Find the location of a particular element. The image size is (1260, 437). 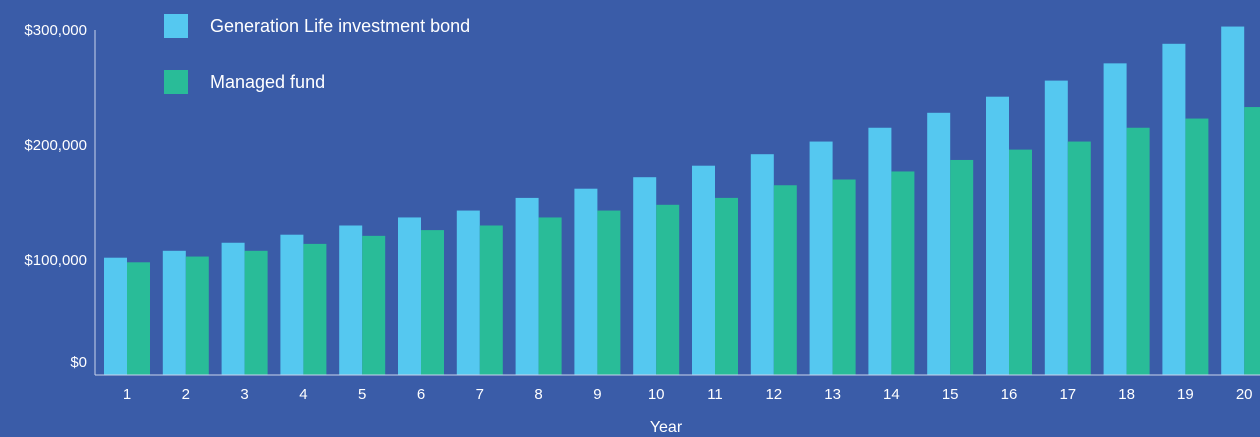

x-tick-label: 12 is located at coordinates (773, 394).